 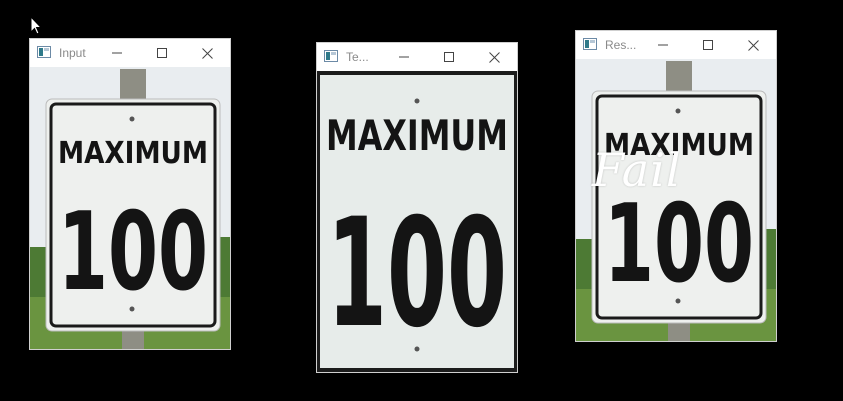 I want to click on result-overlay-text: Fail, so click(x=637, y=170).